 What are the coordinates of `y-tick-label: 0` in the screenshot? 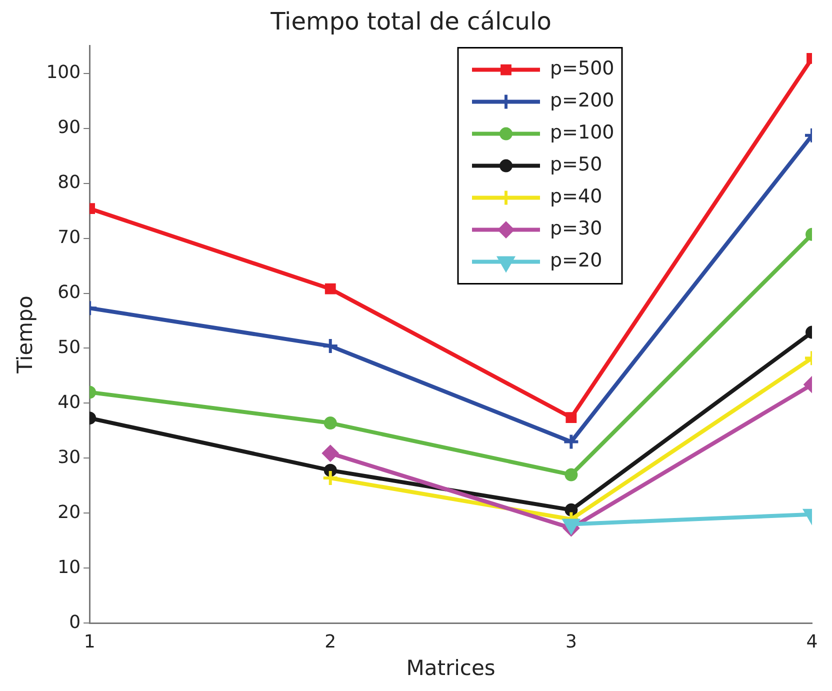 It's located at (75, 622).